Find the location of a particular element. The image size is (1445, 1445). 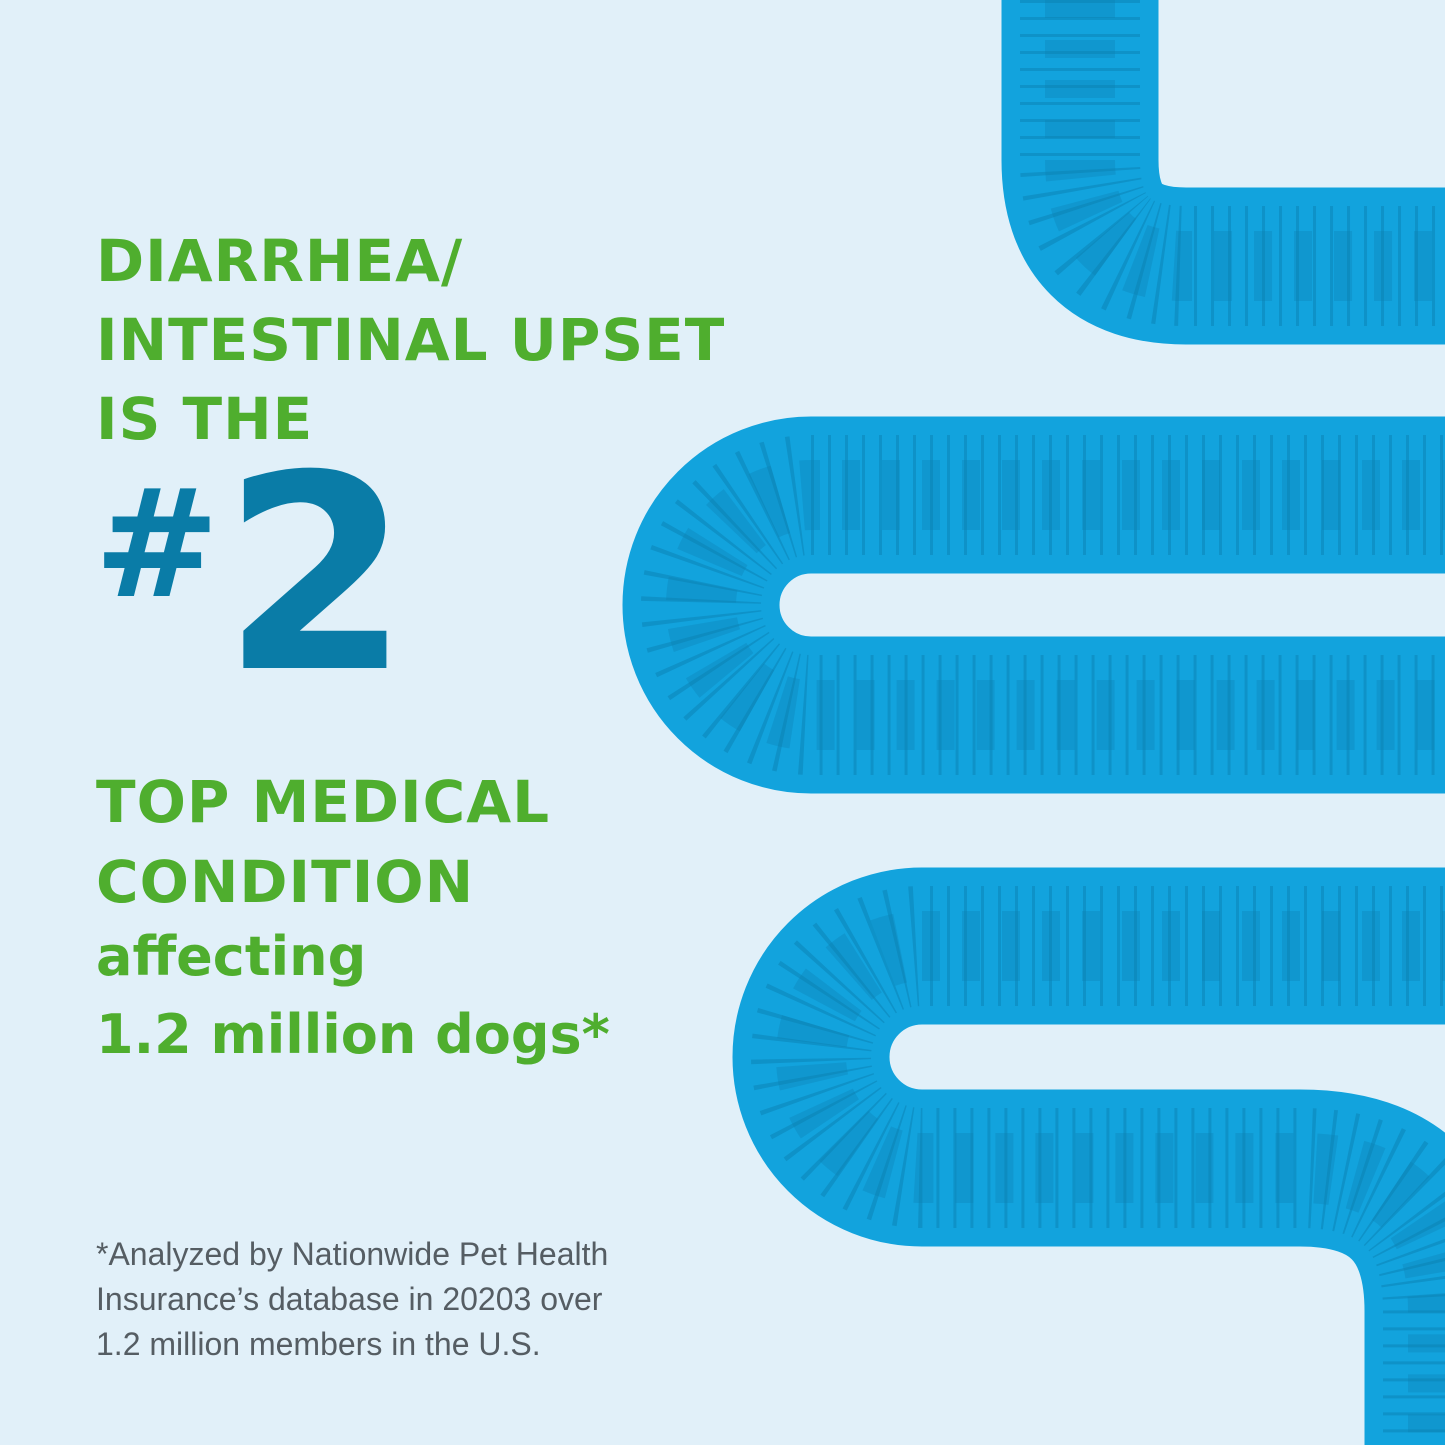

headline-line: INTESTINAL UPSET is located at coordinates (411, 340).